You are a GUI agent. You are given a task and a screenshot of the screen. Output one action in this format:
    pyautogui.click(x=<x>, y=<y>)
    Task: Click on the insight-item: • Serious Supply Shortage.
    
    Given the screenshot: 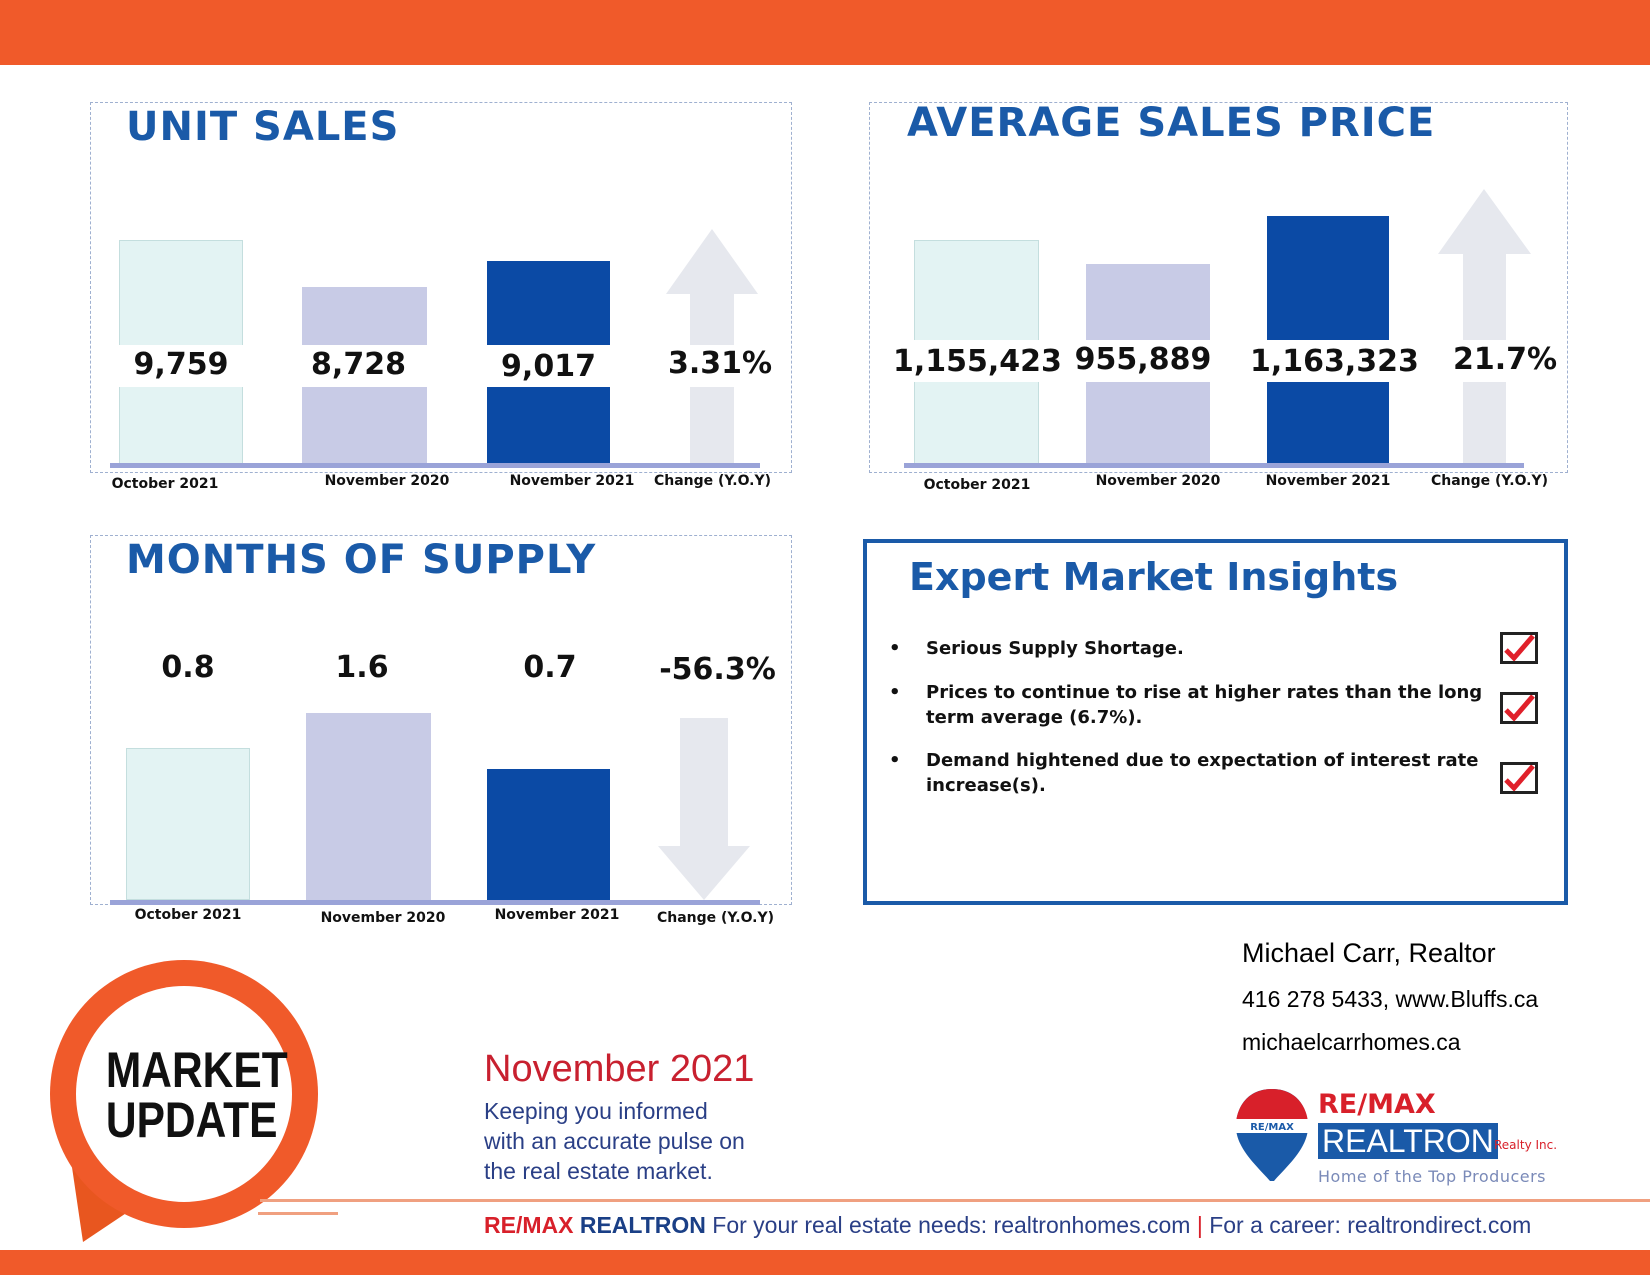 What is the action you would take?
    pyautogui.click(x=1209, y=648)
    